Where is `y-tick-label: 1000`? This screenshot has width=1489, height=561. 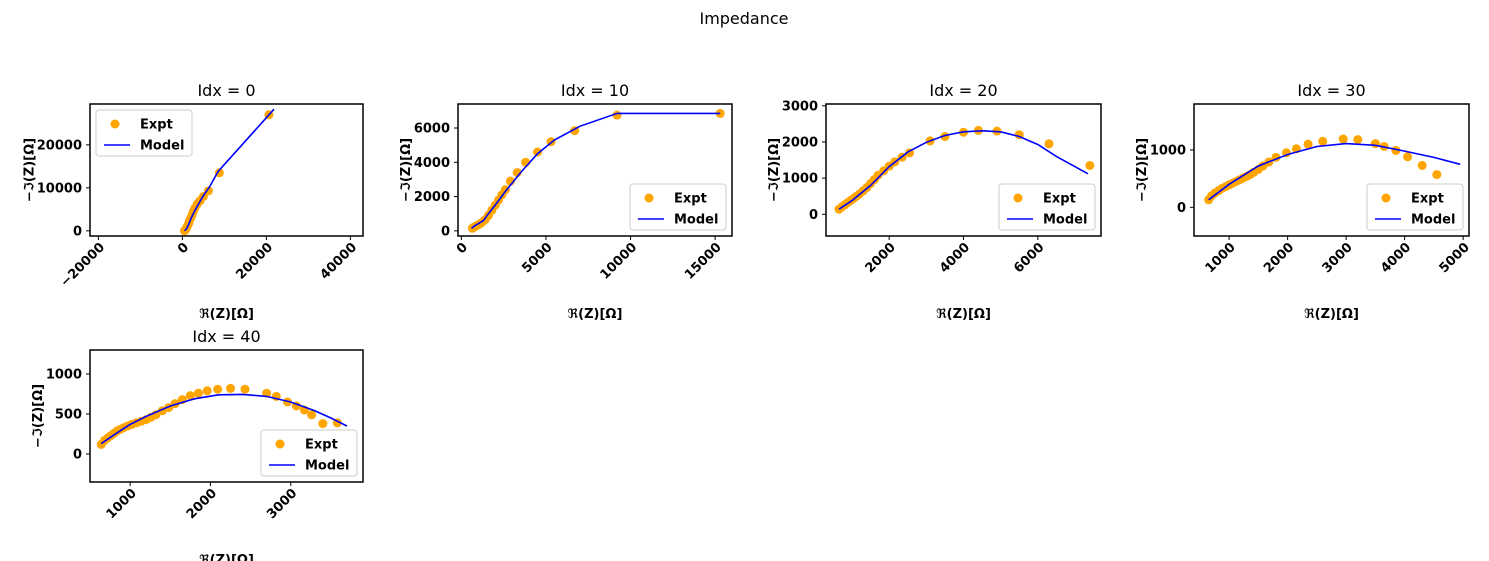
y-tick-label: 1000 is located at coordinates (64, 375).